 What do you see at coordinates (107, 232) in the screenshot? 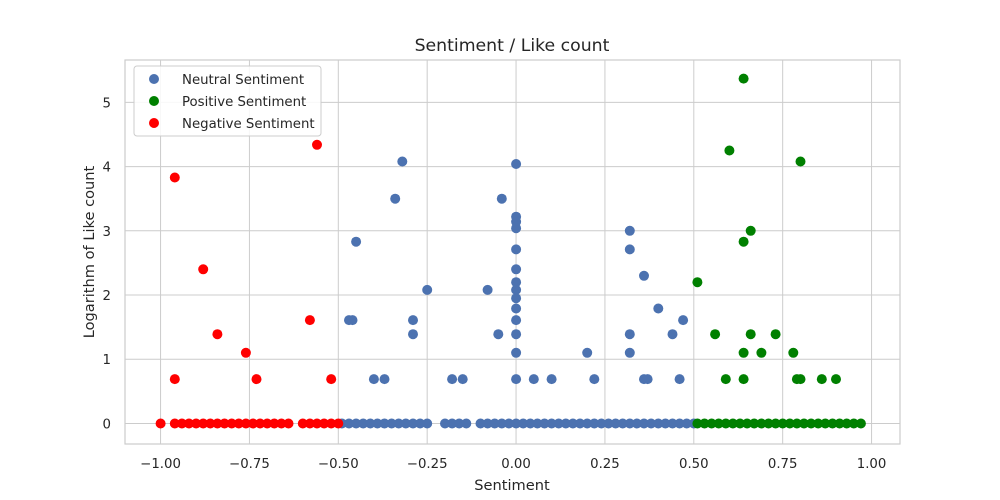
I see `y-tick-label: 3` at bounding box center [107, 232].